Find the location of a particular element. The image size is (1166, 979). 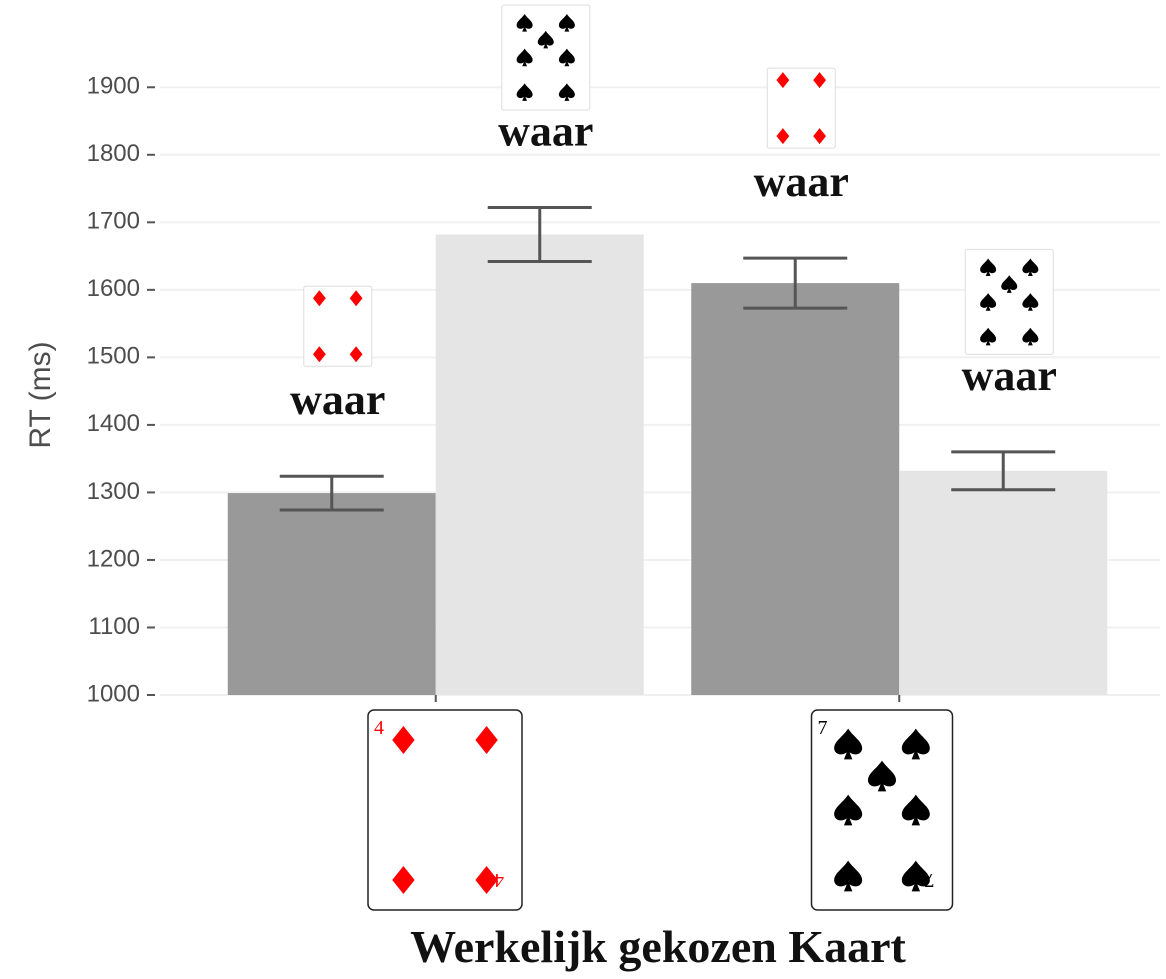

y-tick-label: 1300 is located at coordinates (113, 491).